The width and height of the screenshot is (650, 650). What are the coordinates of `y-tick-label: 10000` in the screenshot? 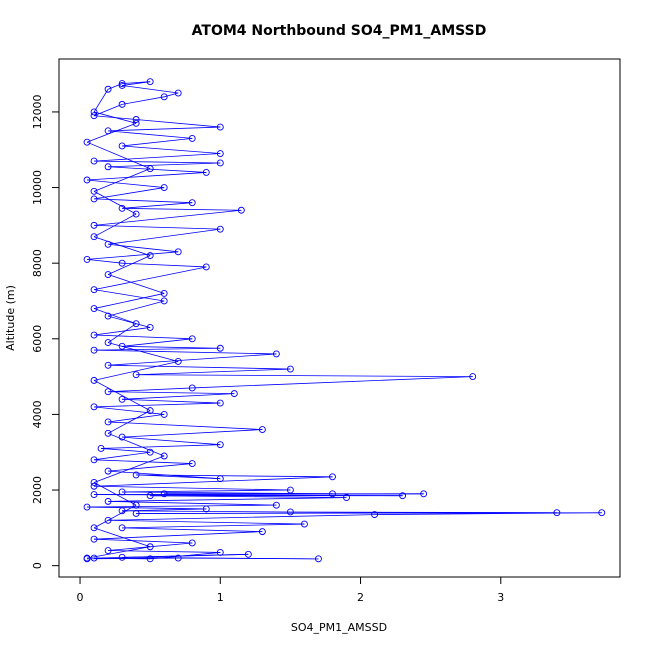 It's located at (37, 187).